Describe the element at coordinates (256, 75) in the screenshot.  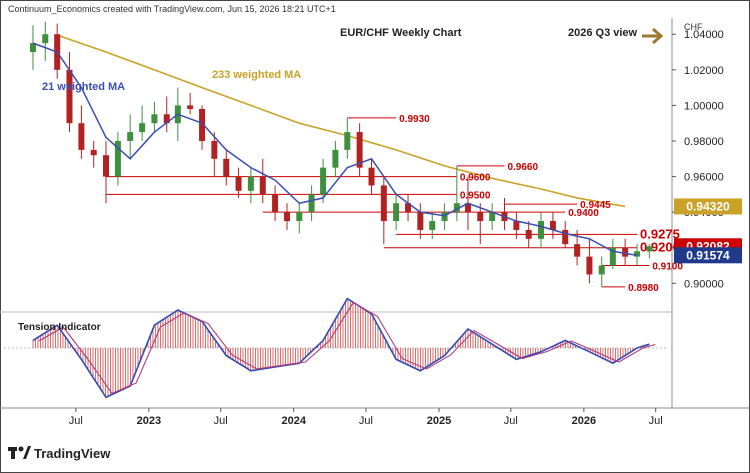
I see `ma233-label: 233 weighted MA` at that location.